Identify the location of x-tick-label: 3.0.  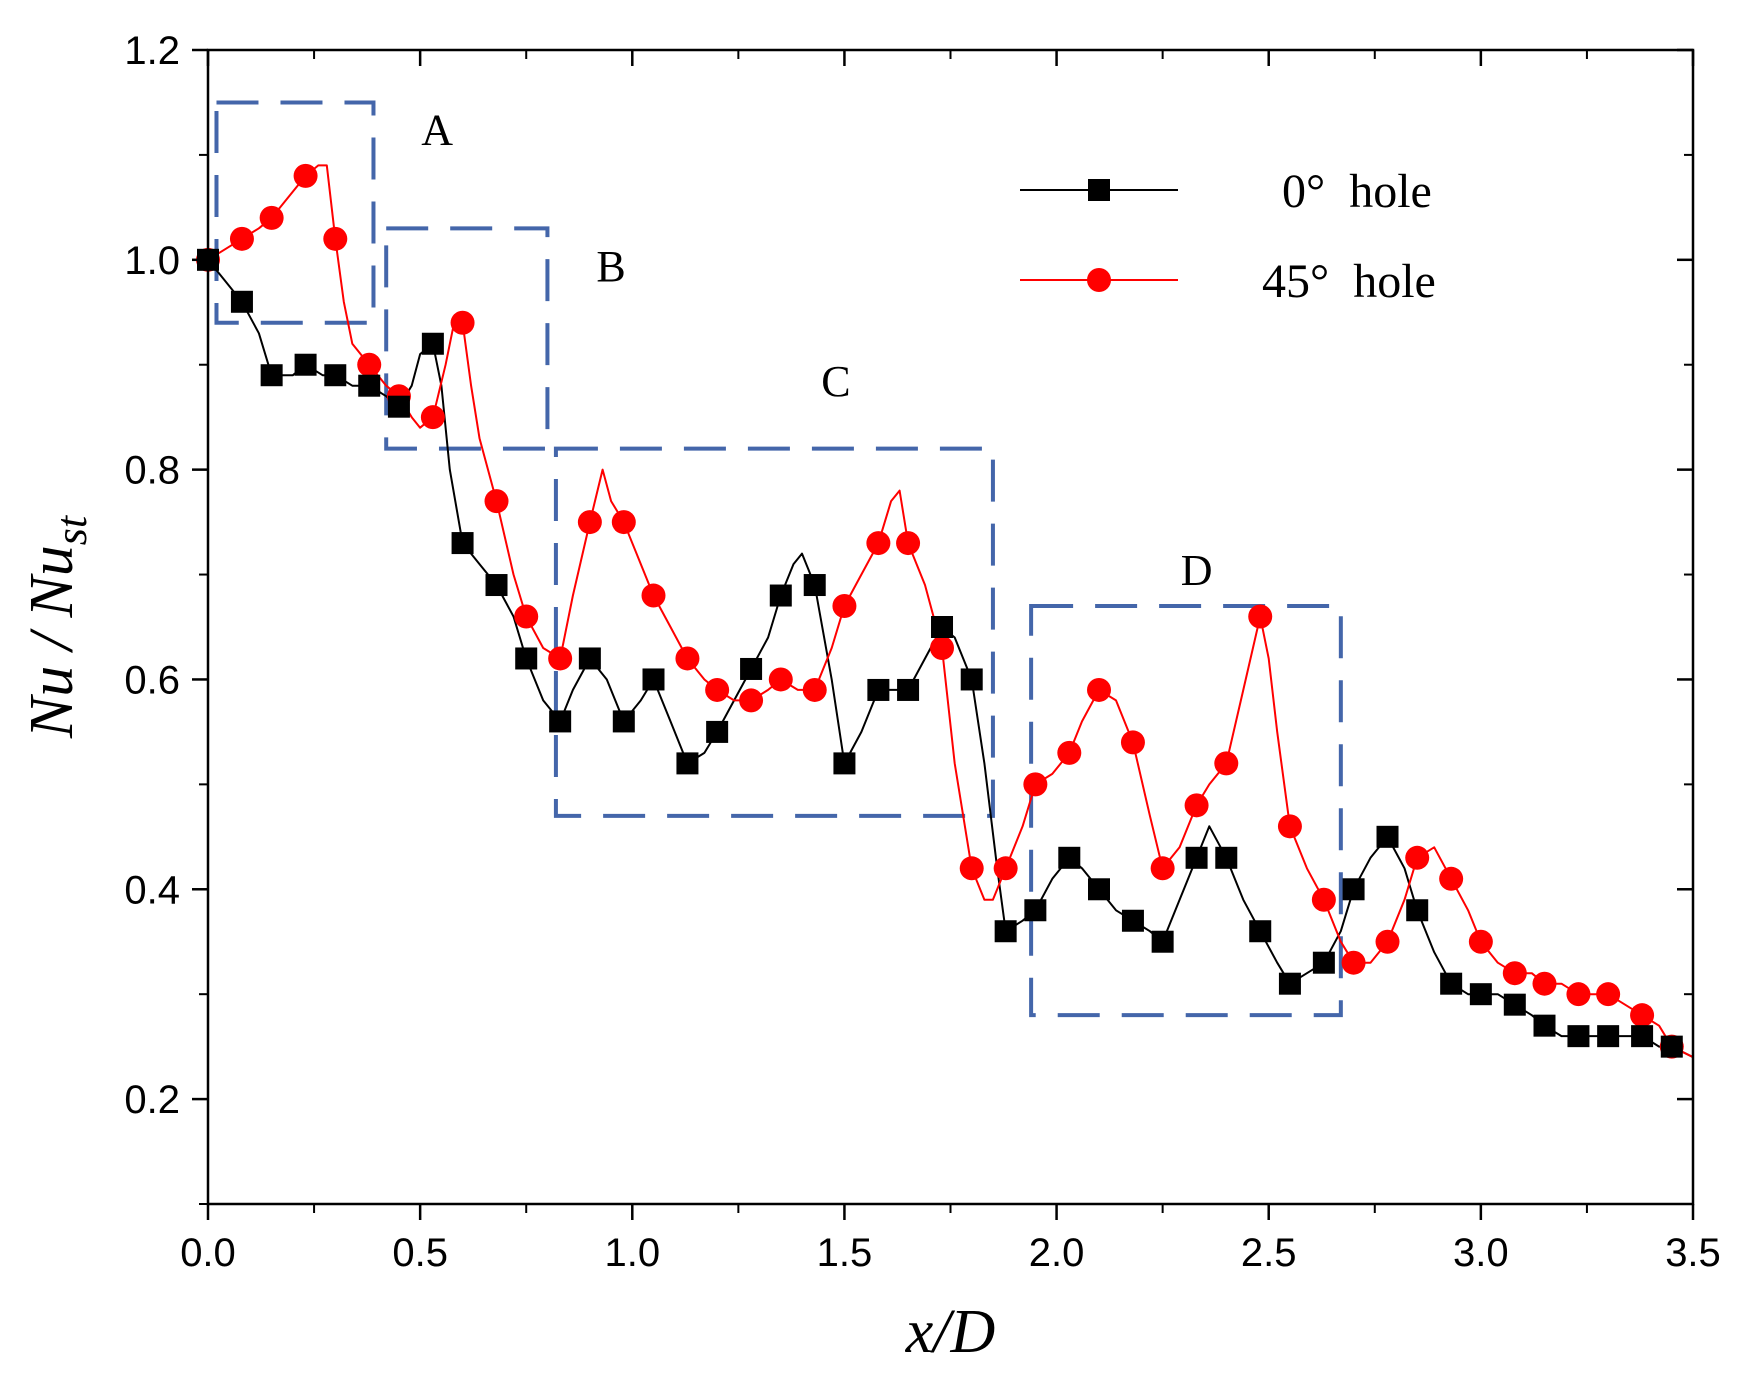
(1481, 1253).